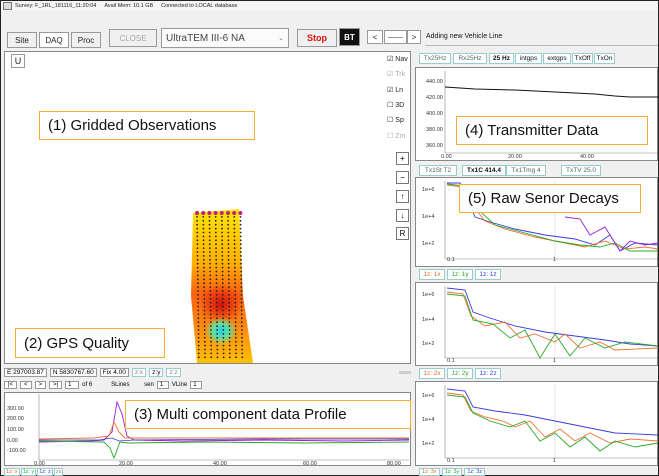 This screenshot has width=659, height=476. What do you see at coordinates (133, 38) in the screenshot?
I see `close-button: CLOSE` at bounding box center [133, 38].